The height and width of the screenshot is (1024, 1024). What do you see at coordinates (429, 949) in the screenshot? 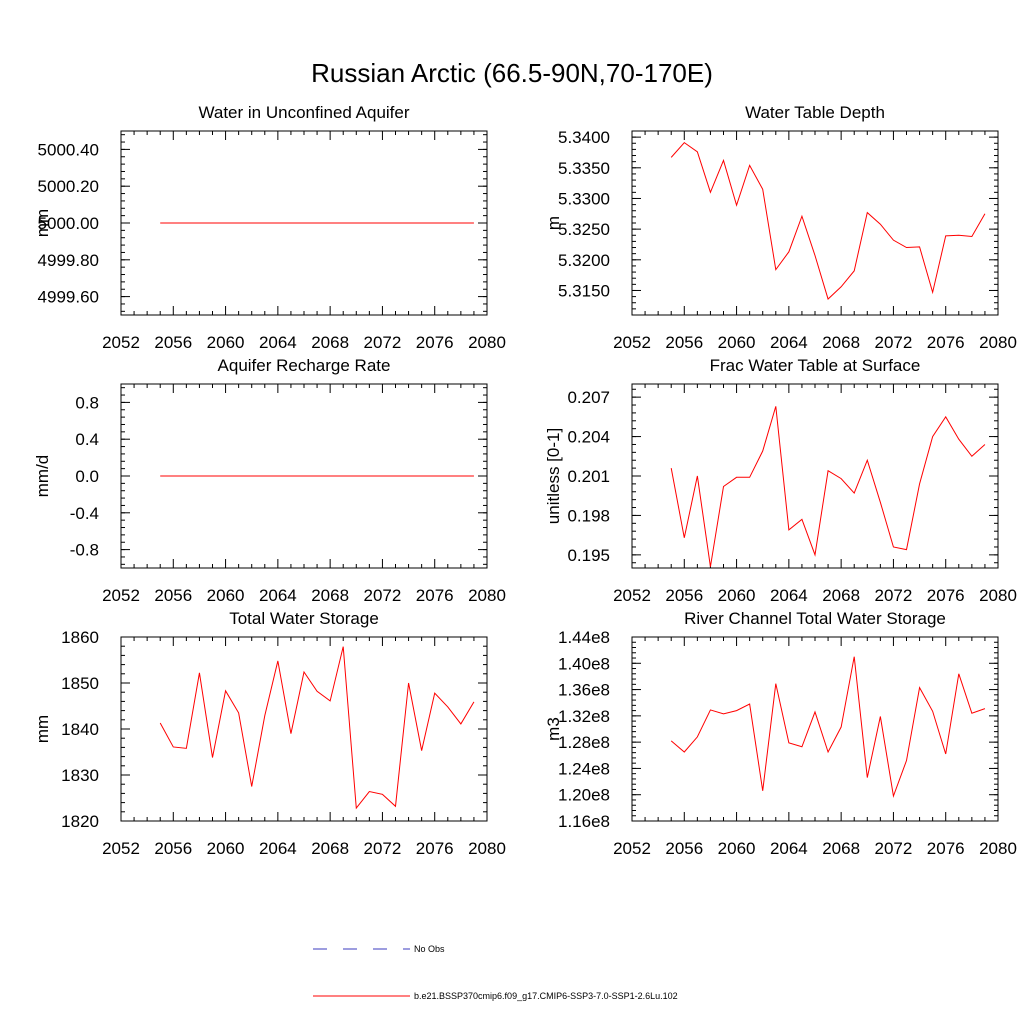
I see `legend-obs-label: No Obs` at bounding box center [429, 949].